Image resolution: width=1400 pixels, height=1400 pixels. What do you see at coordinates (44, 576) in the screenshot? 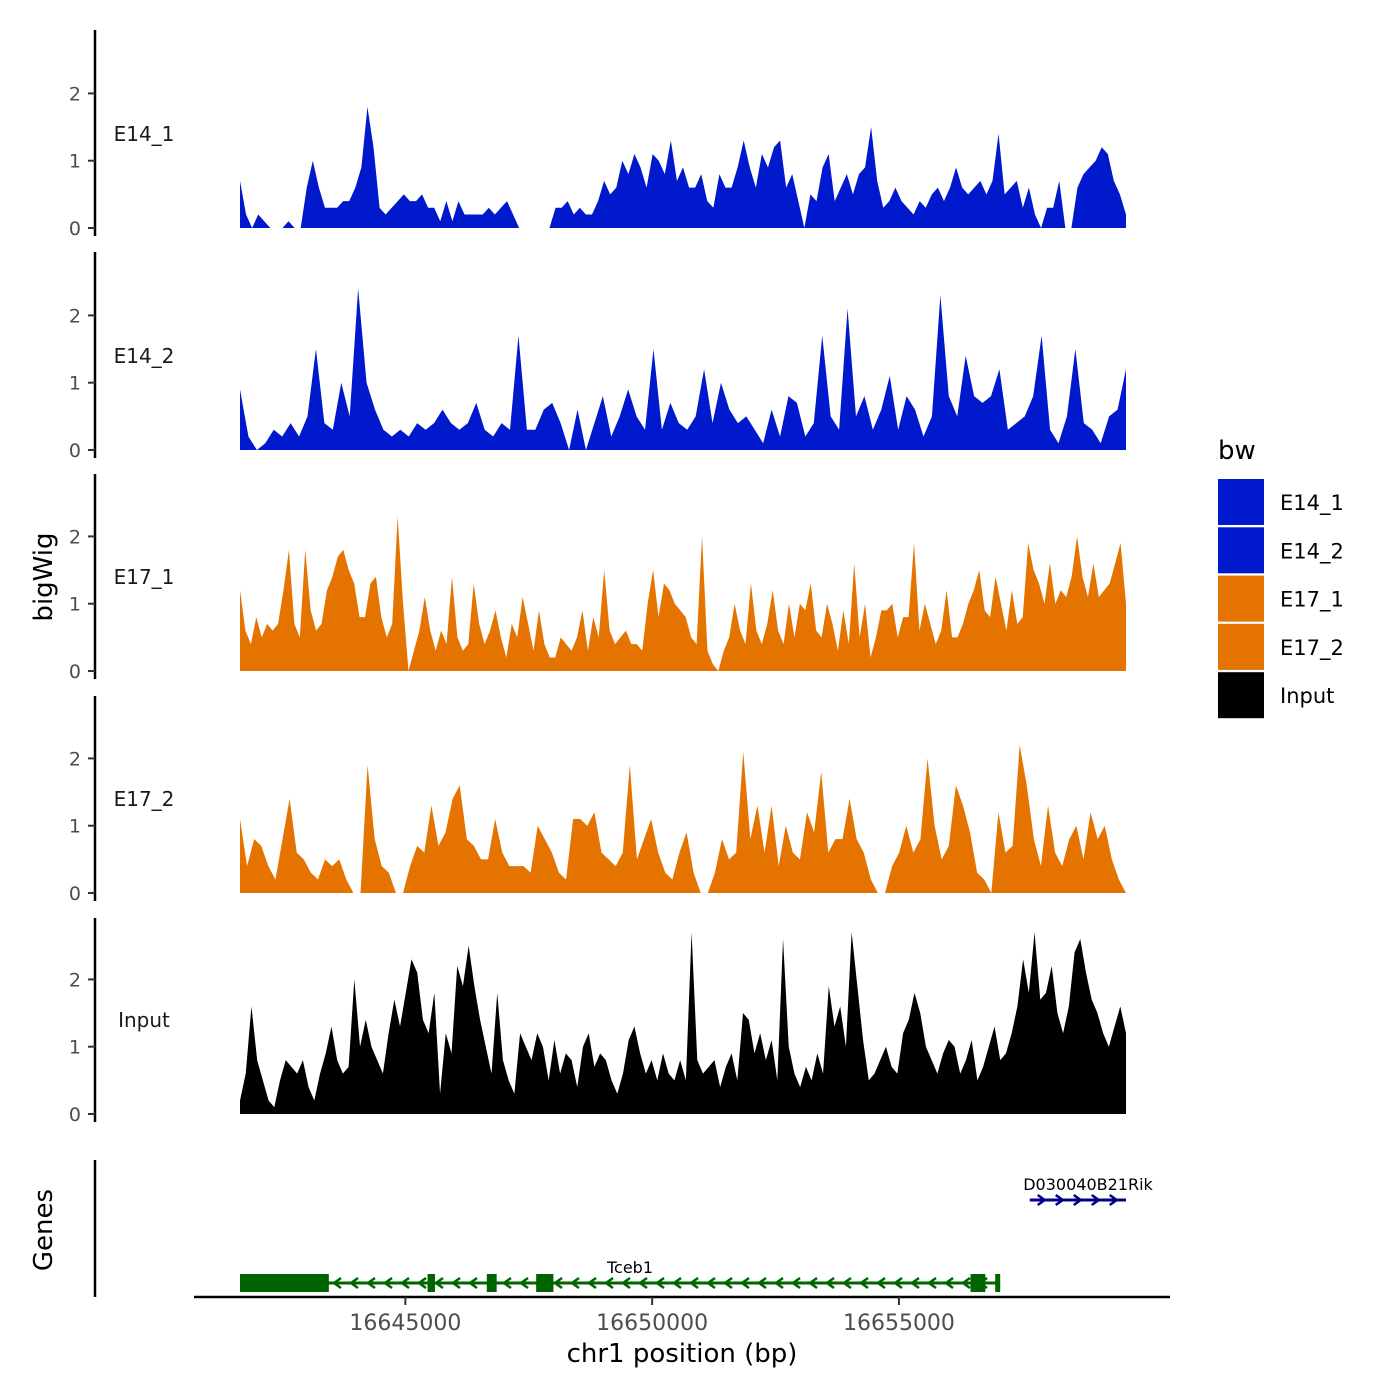
I see `y-axis-title: bigWig` at bounding box center [44, 576].